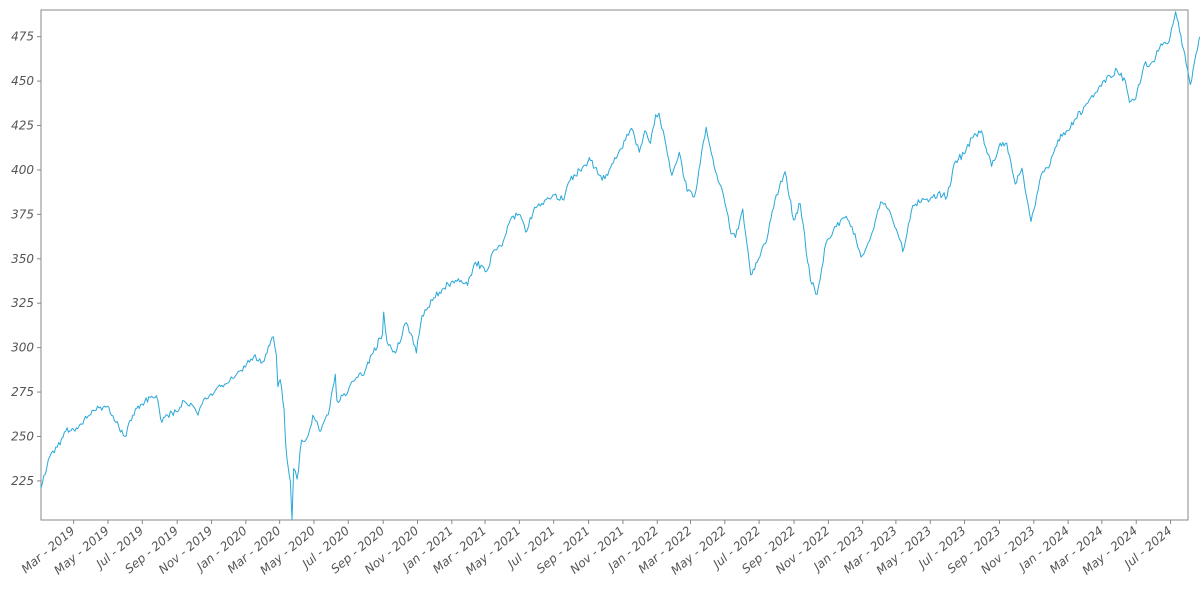  Describe the element at coordinates (22, 214) in the screenshot. I see `y-tick-label: 375` at that location.